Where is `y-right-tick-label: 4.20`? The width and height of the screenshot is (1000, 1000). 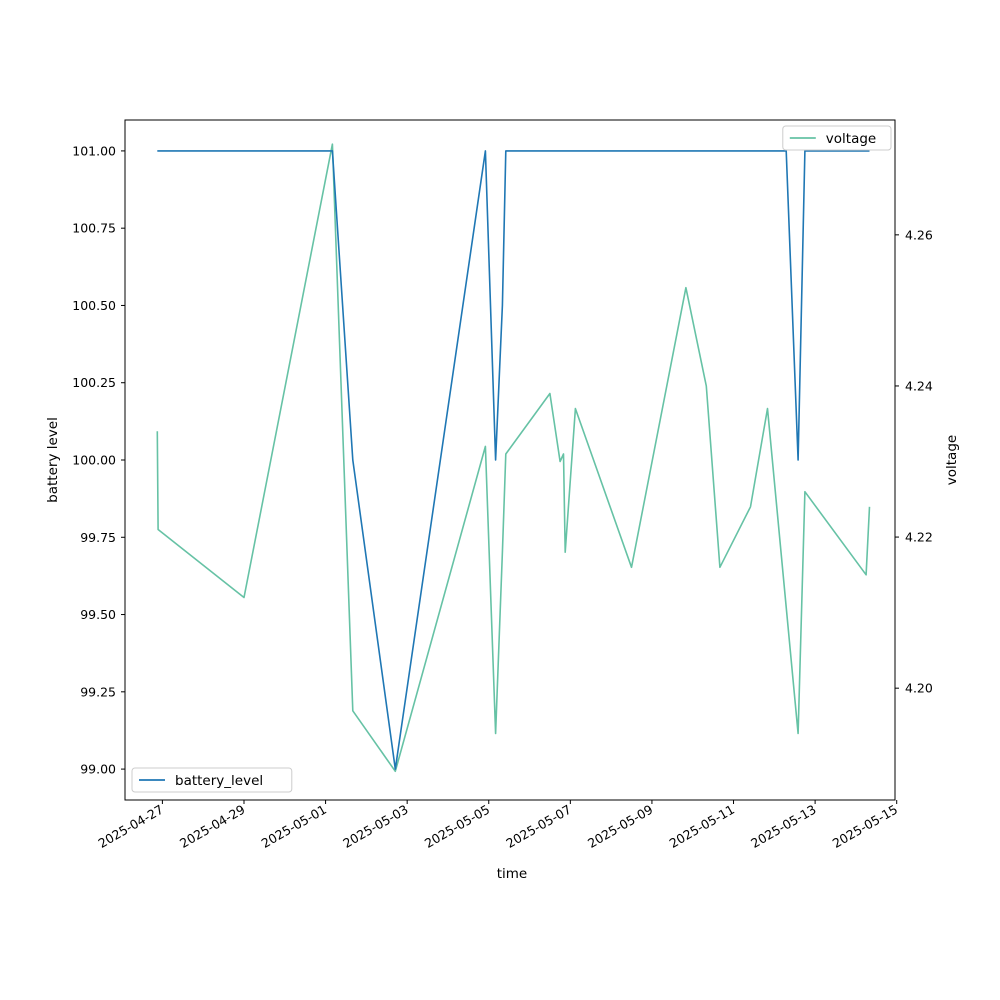
y-right-tick-label: 4.20 is located at coordinates (919, 688).